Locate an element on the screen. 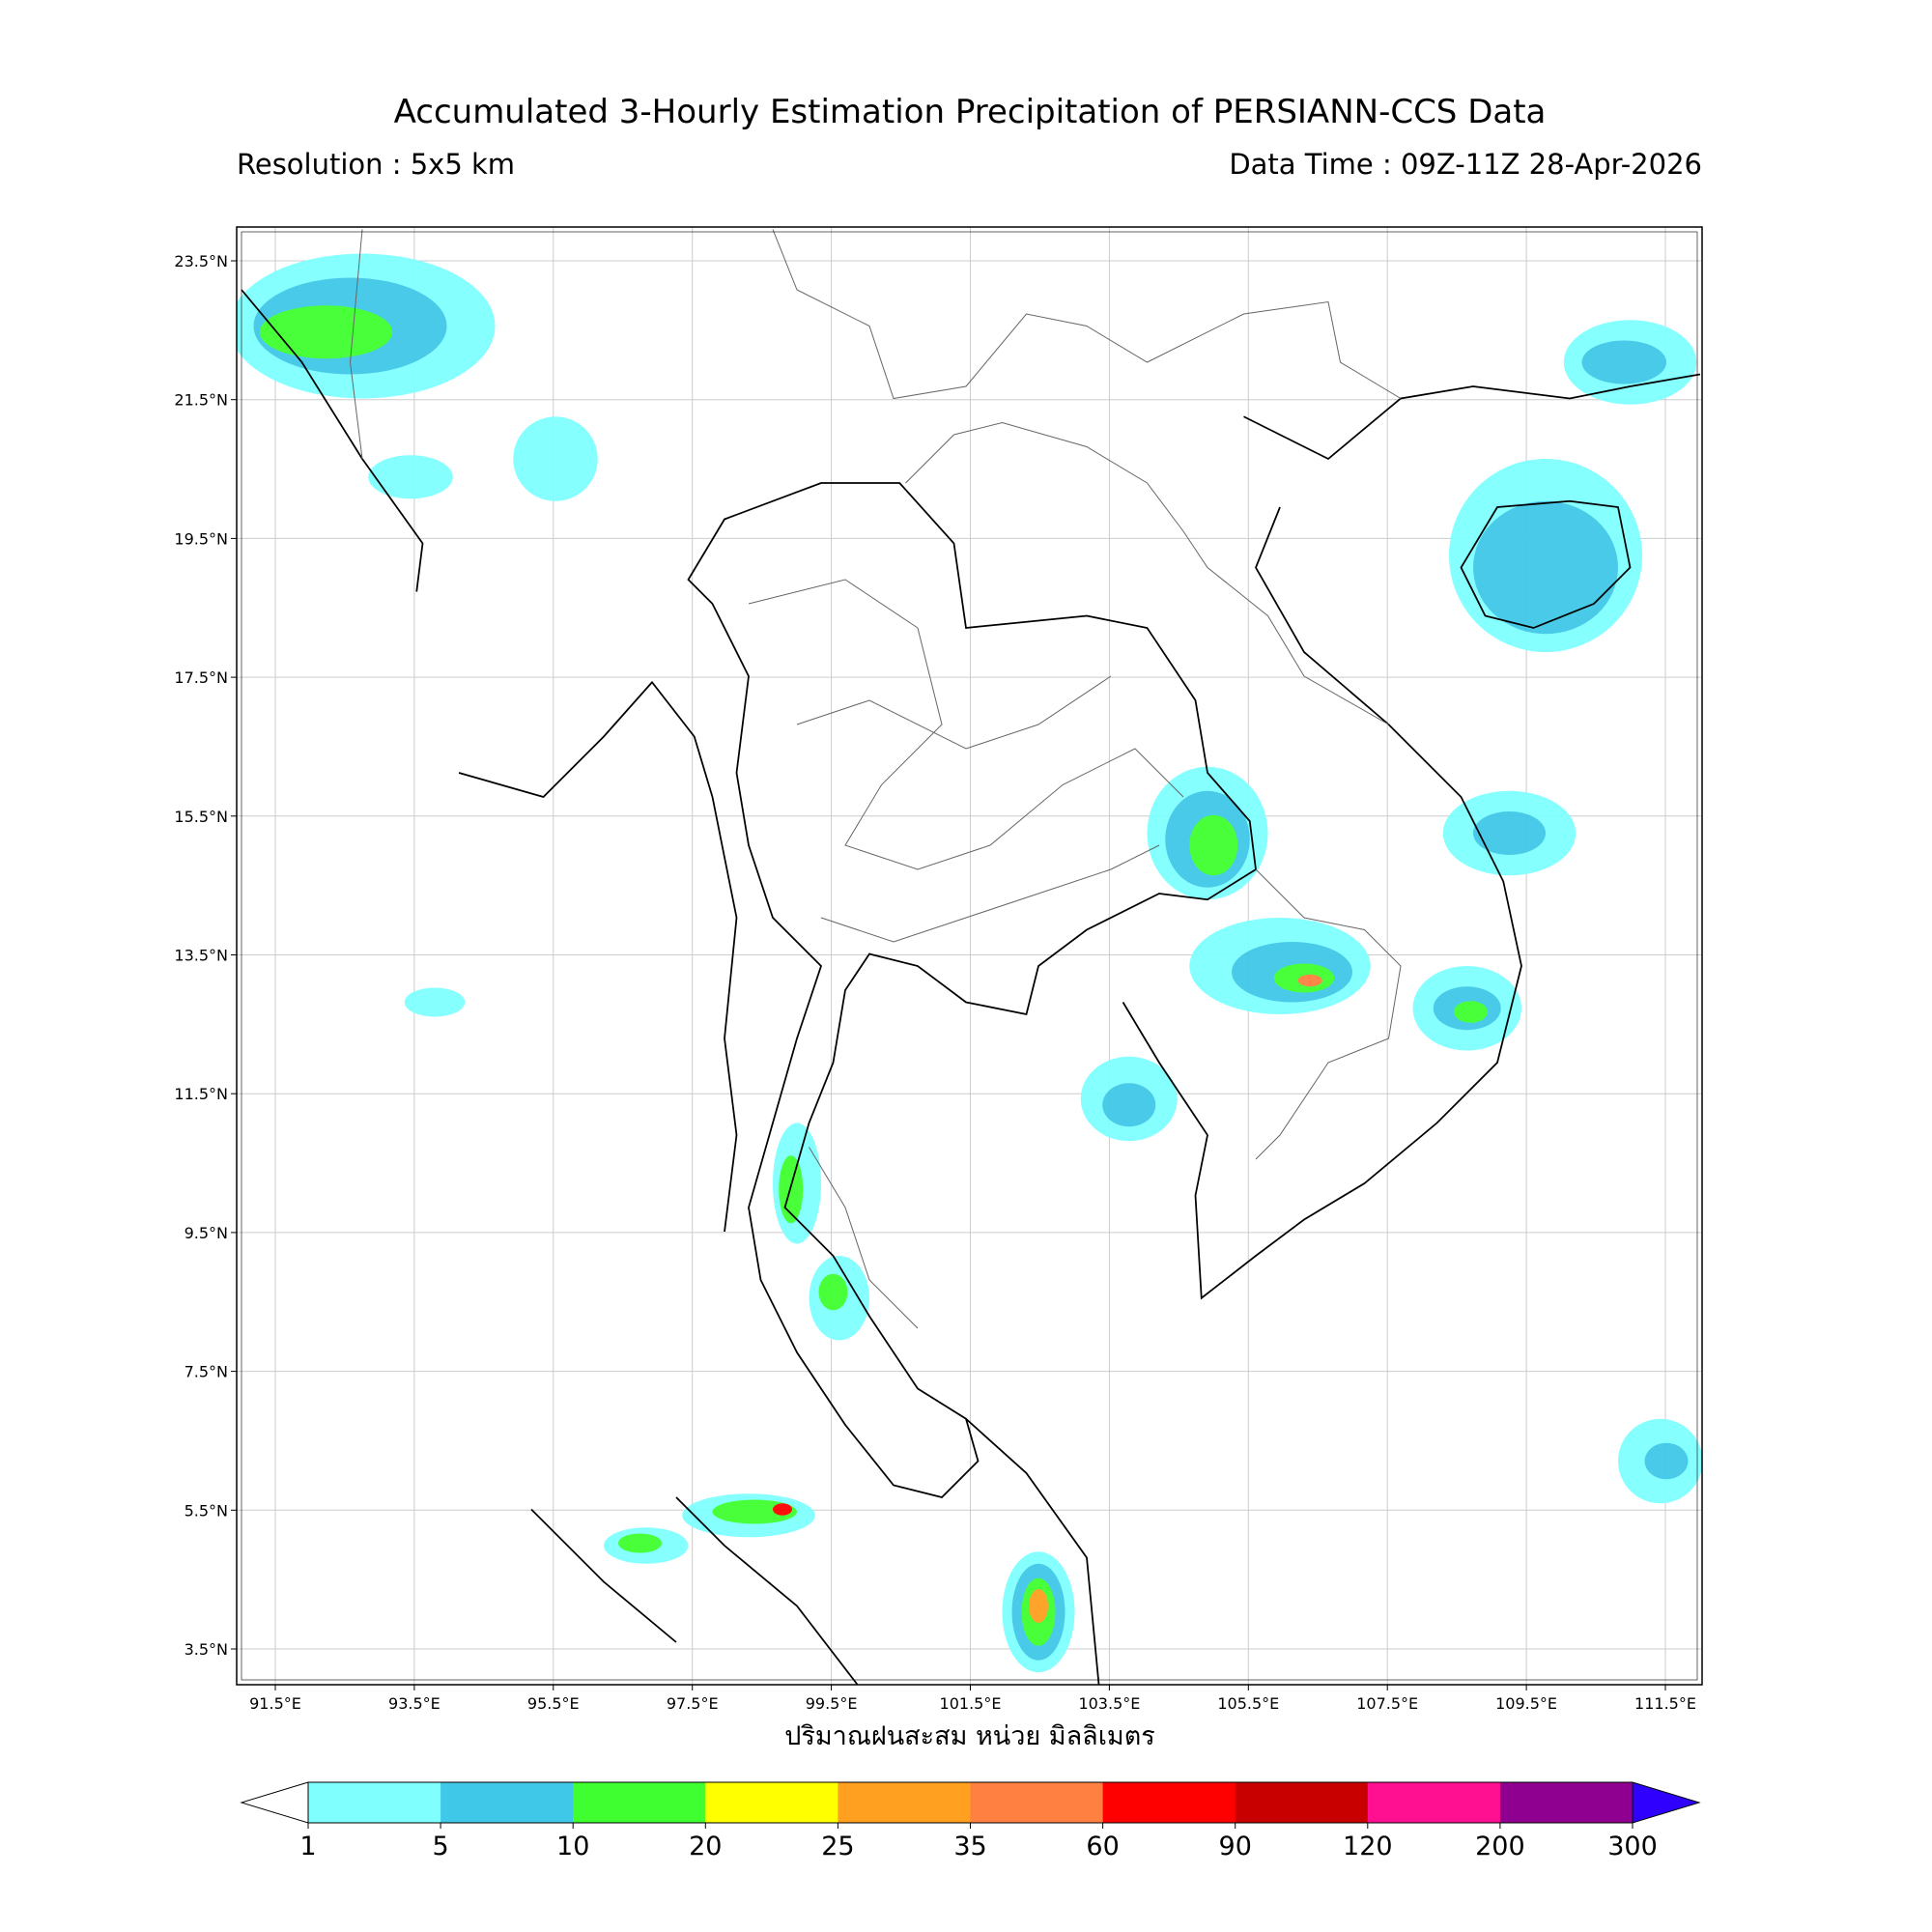 This screenshot has width=1932, height=1932. lon-tick-label: 101.5°E is located at coordinates (971, 1703).